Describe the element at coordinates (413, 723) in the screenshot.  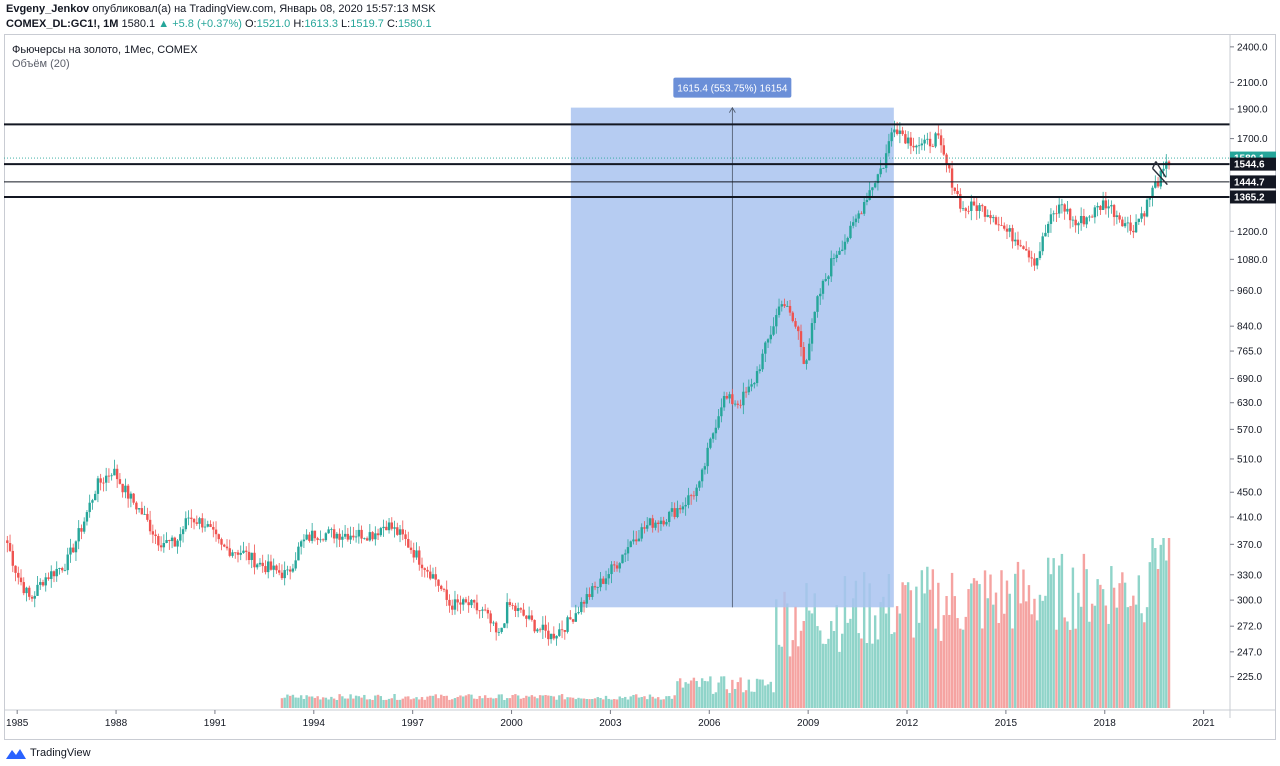
I see `time-tick-label: 1997` at that location.